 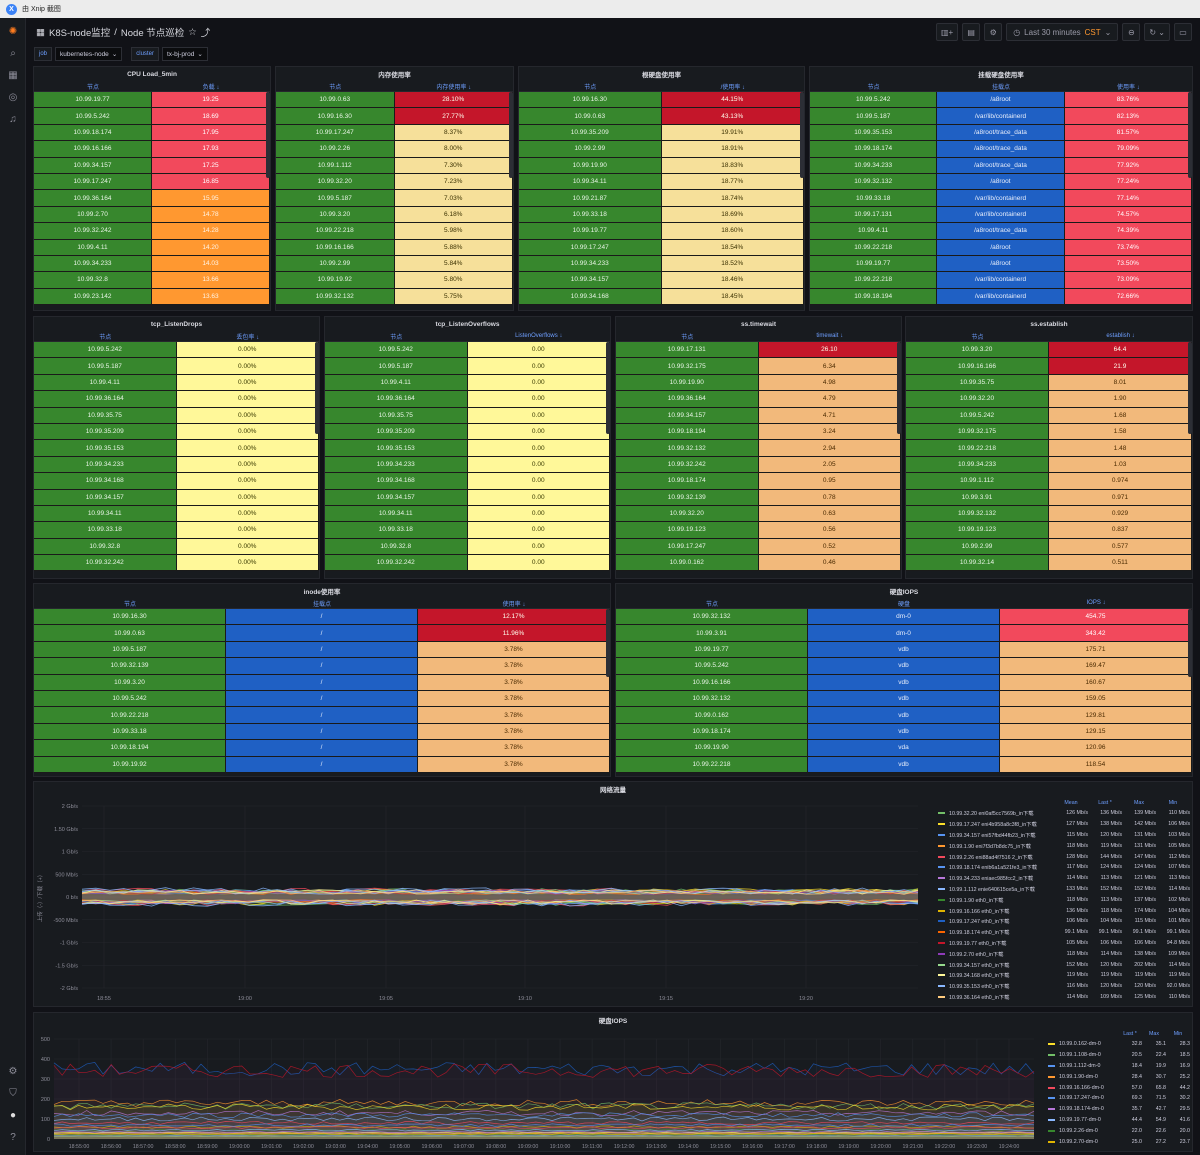 What do you see at coordinates (211, 87) in the screenshot?
I see `column-header: 负载 ↓` at bounding box center [211, 87].